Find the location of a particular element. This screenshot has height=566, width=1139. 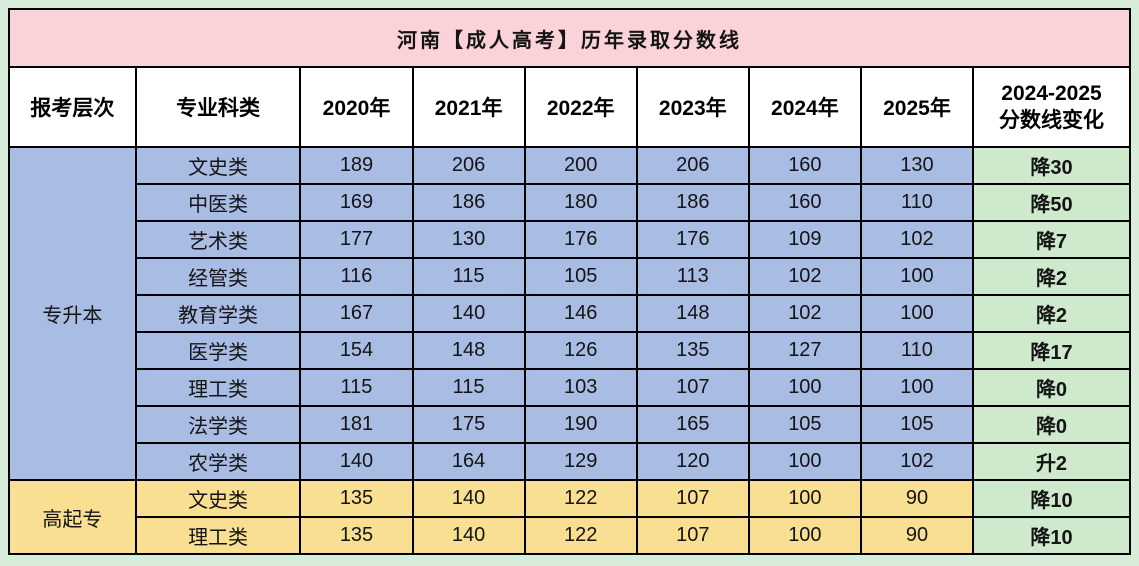

page-title: 河南【成人高考】历年录取分数线 is located at coordinates (569, 38).